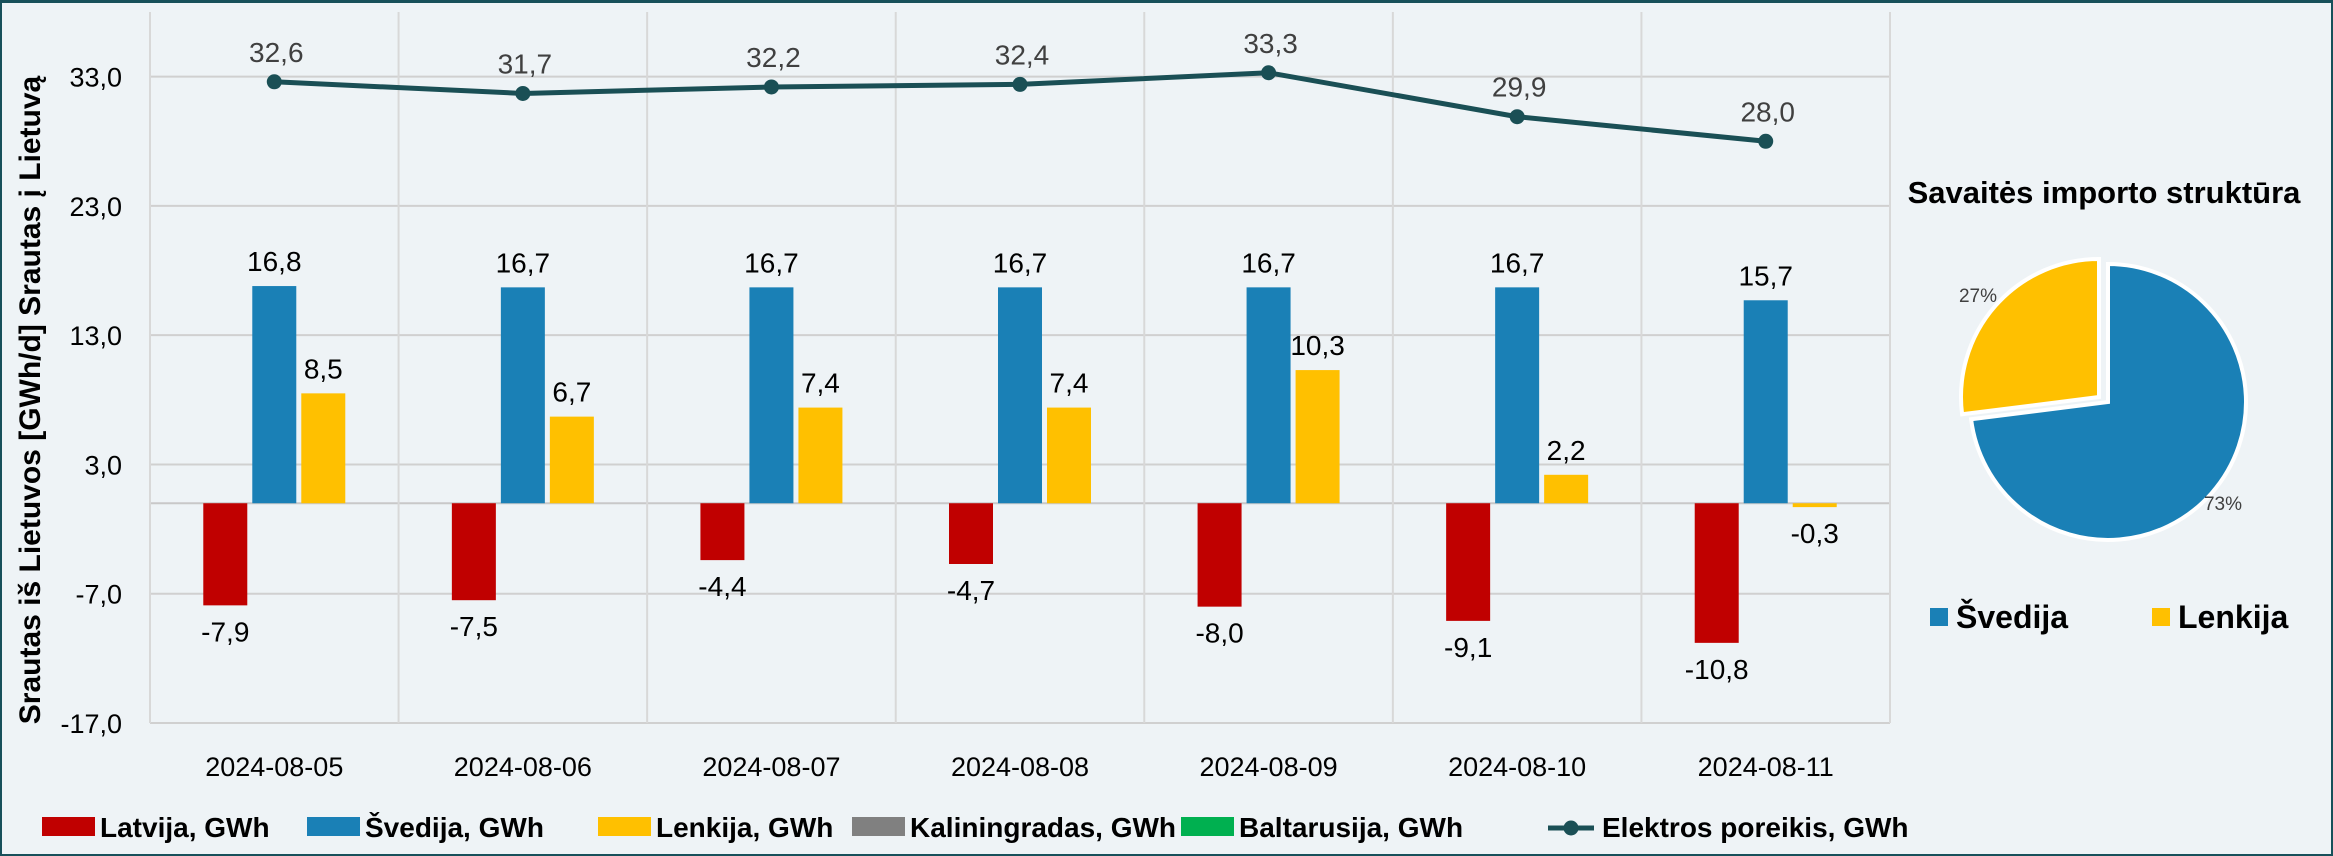  What do you see at coordinates (1020, 767) in the screenshot?
I see `x-tick-label: 2024-08-08` at bounding box center [1020, 767].